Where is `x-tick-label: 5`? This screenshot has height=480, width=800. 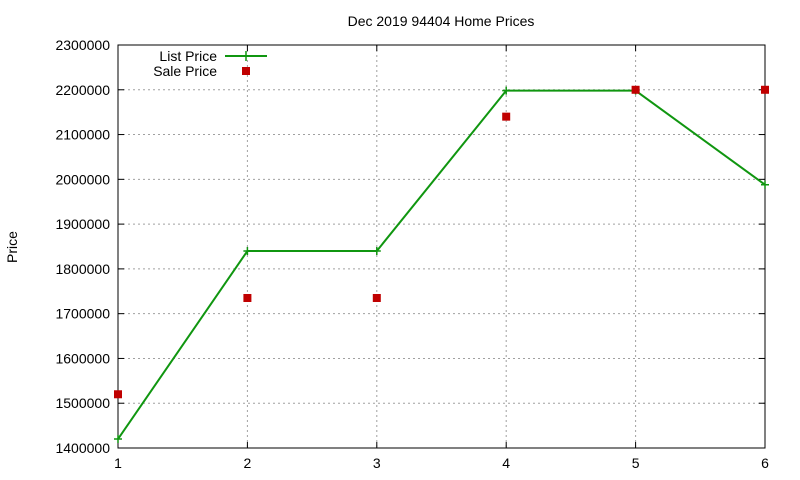
x-tick-label: 5 is located at coordinates (636, 463).